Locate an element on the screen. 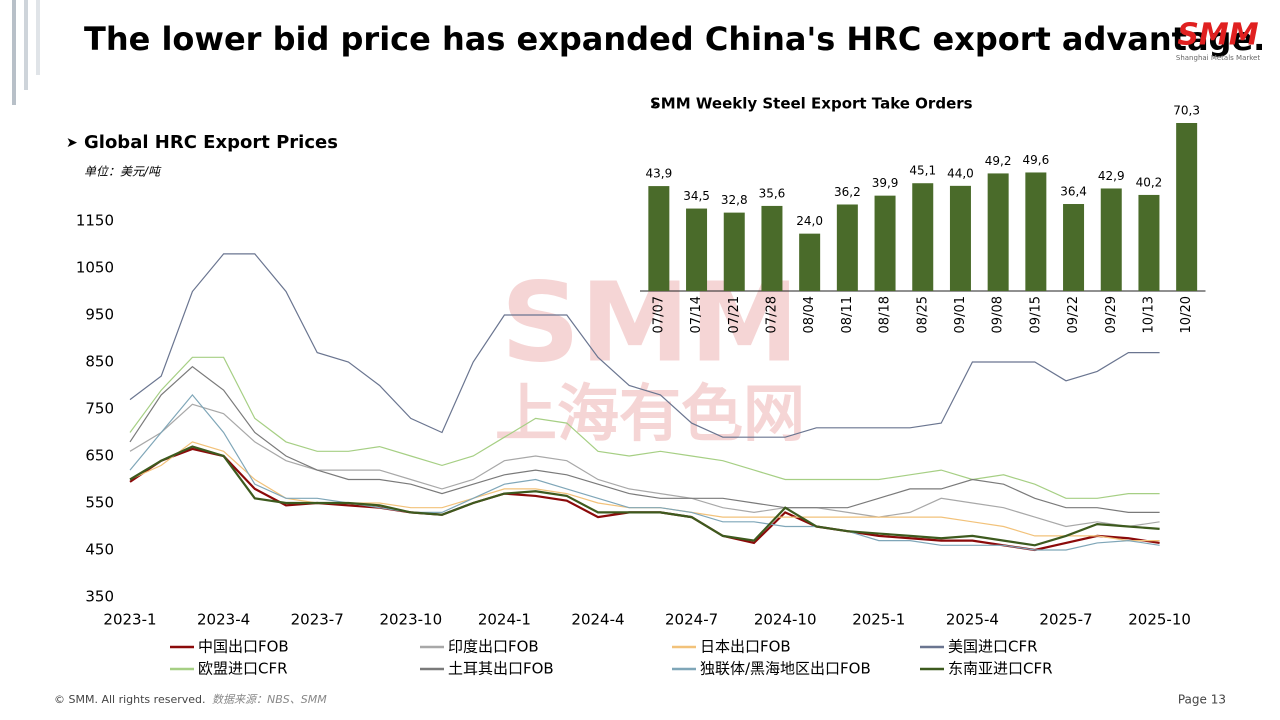 This screenshot has height=720, width=1280. x-tick-label: 2023-7 is located at coordinates (317, 620).